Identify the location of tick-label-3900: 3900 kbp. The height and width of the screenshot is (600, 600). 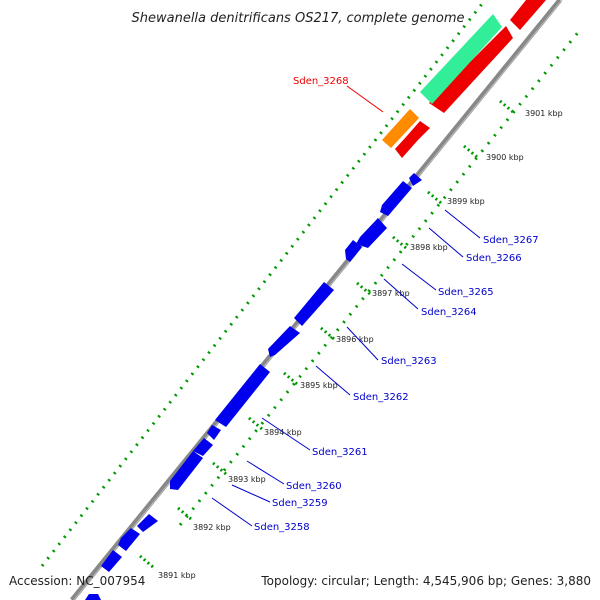
(505, 157).